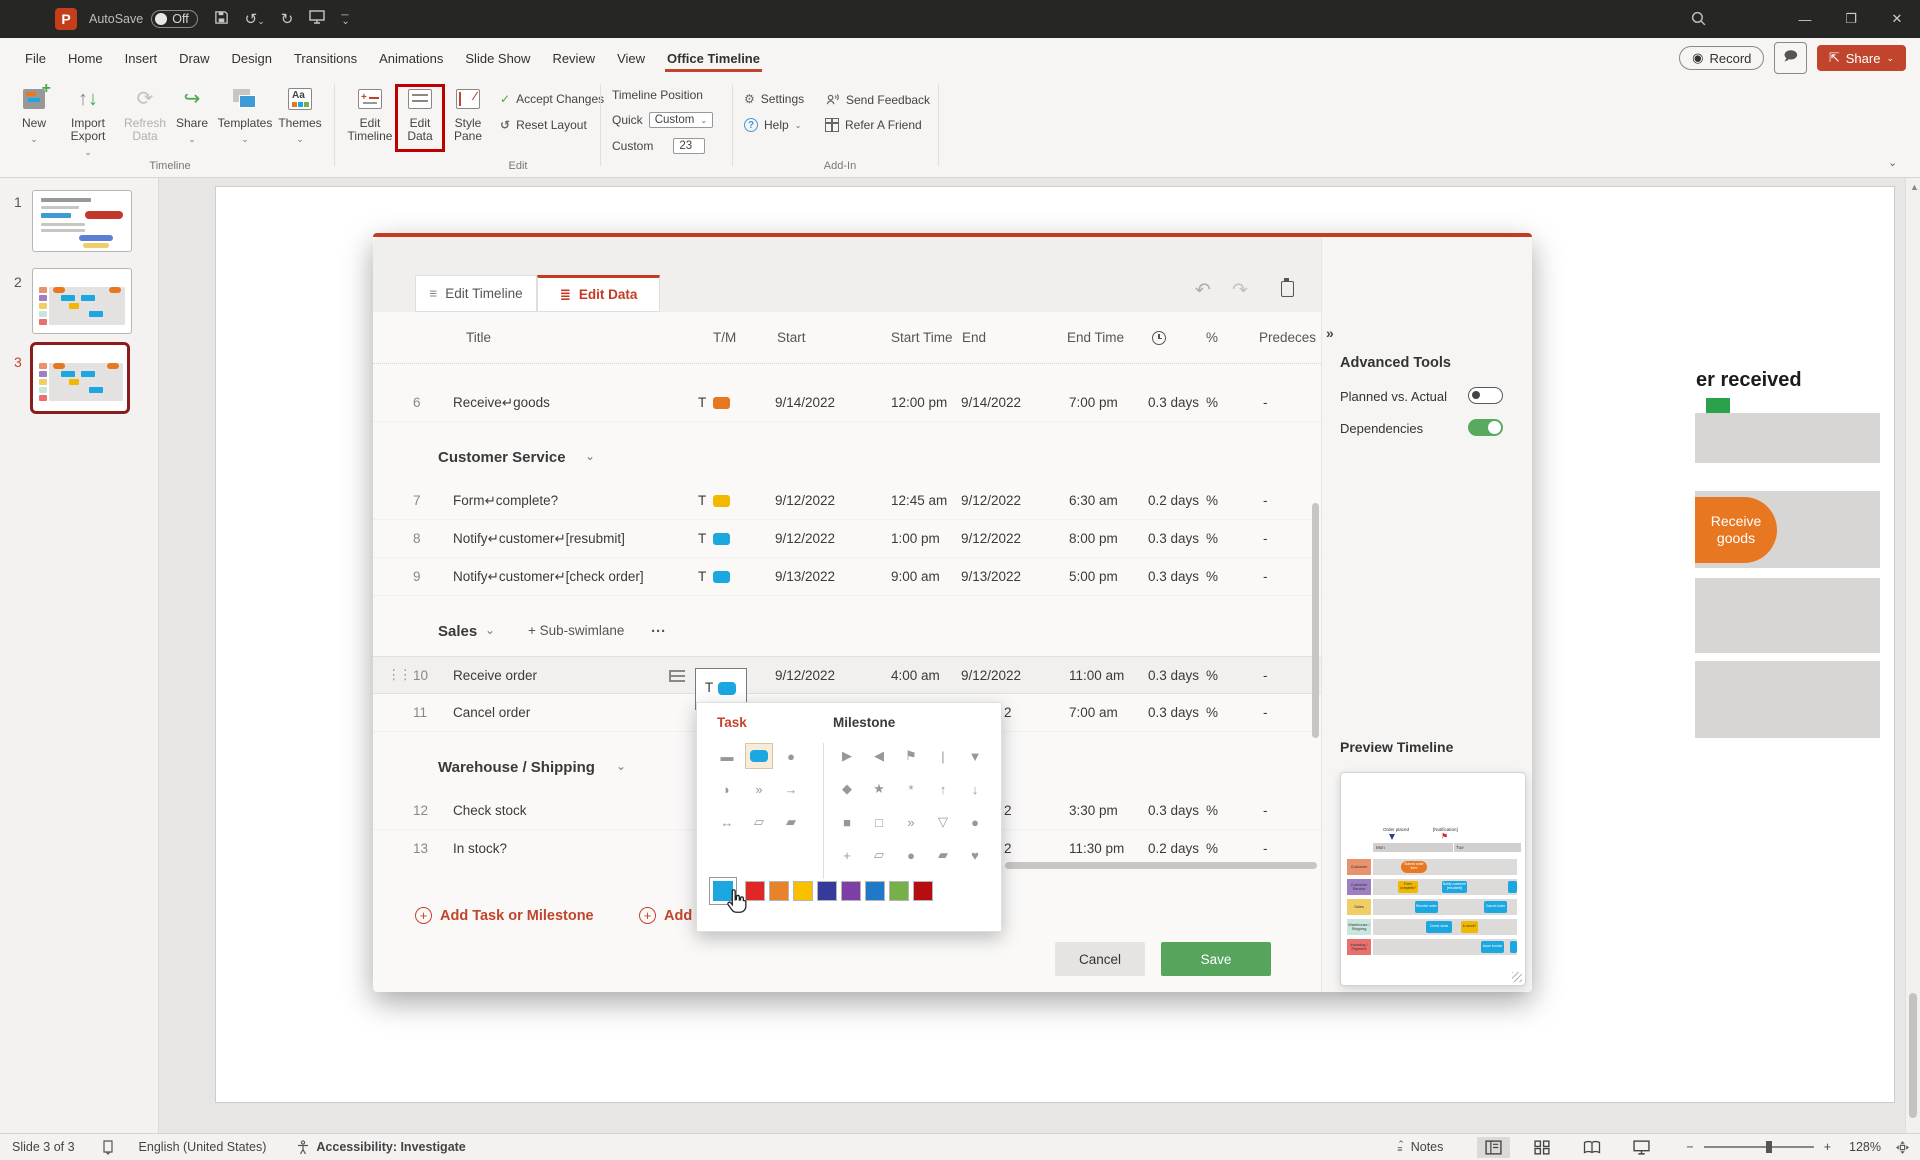 Image resolution: width=1920 pixels, height=1160 pixels. I want to click on milestone-shape-parallelogram-filled: ▰, so click(943, 854).